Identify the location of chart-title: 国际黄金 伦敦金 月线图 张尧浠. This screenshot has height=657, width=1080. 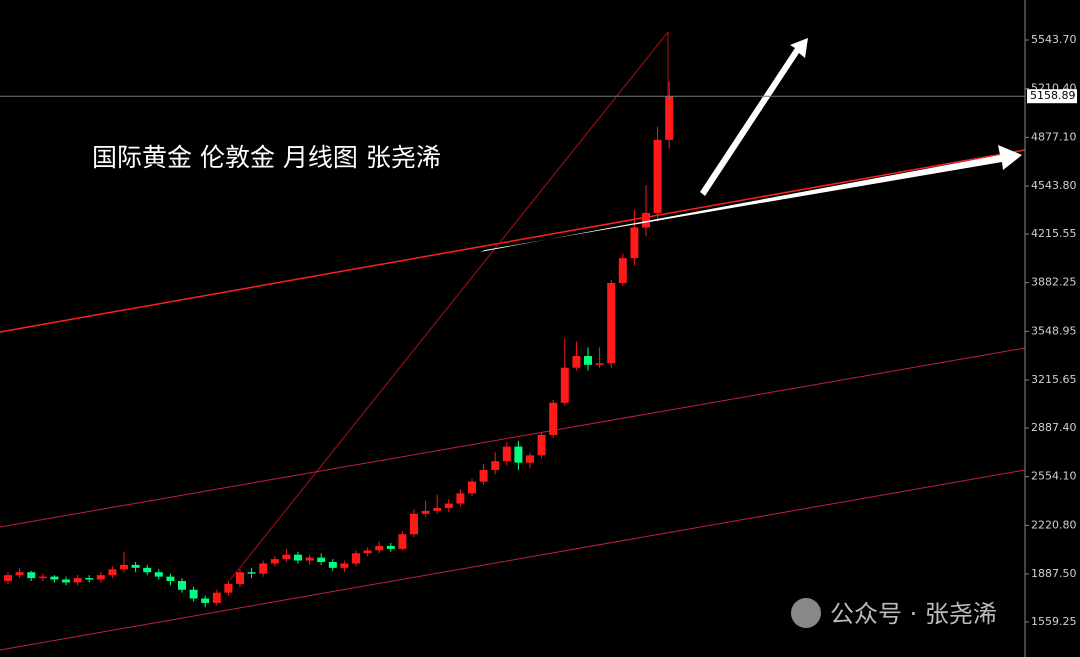
(266, 157).